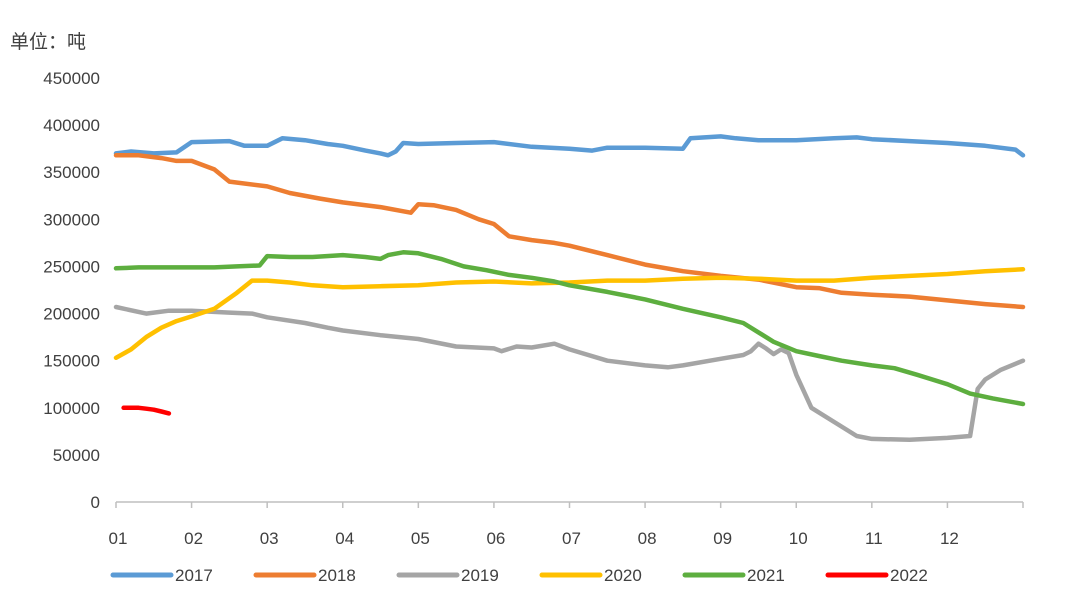 The image size is (1080, 612). I want to click on y-tick-label: 250000, so click(71, 266).